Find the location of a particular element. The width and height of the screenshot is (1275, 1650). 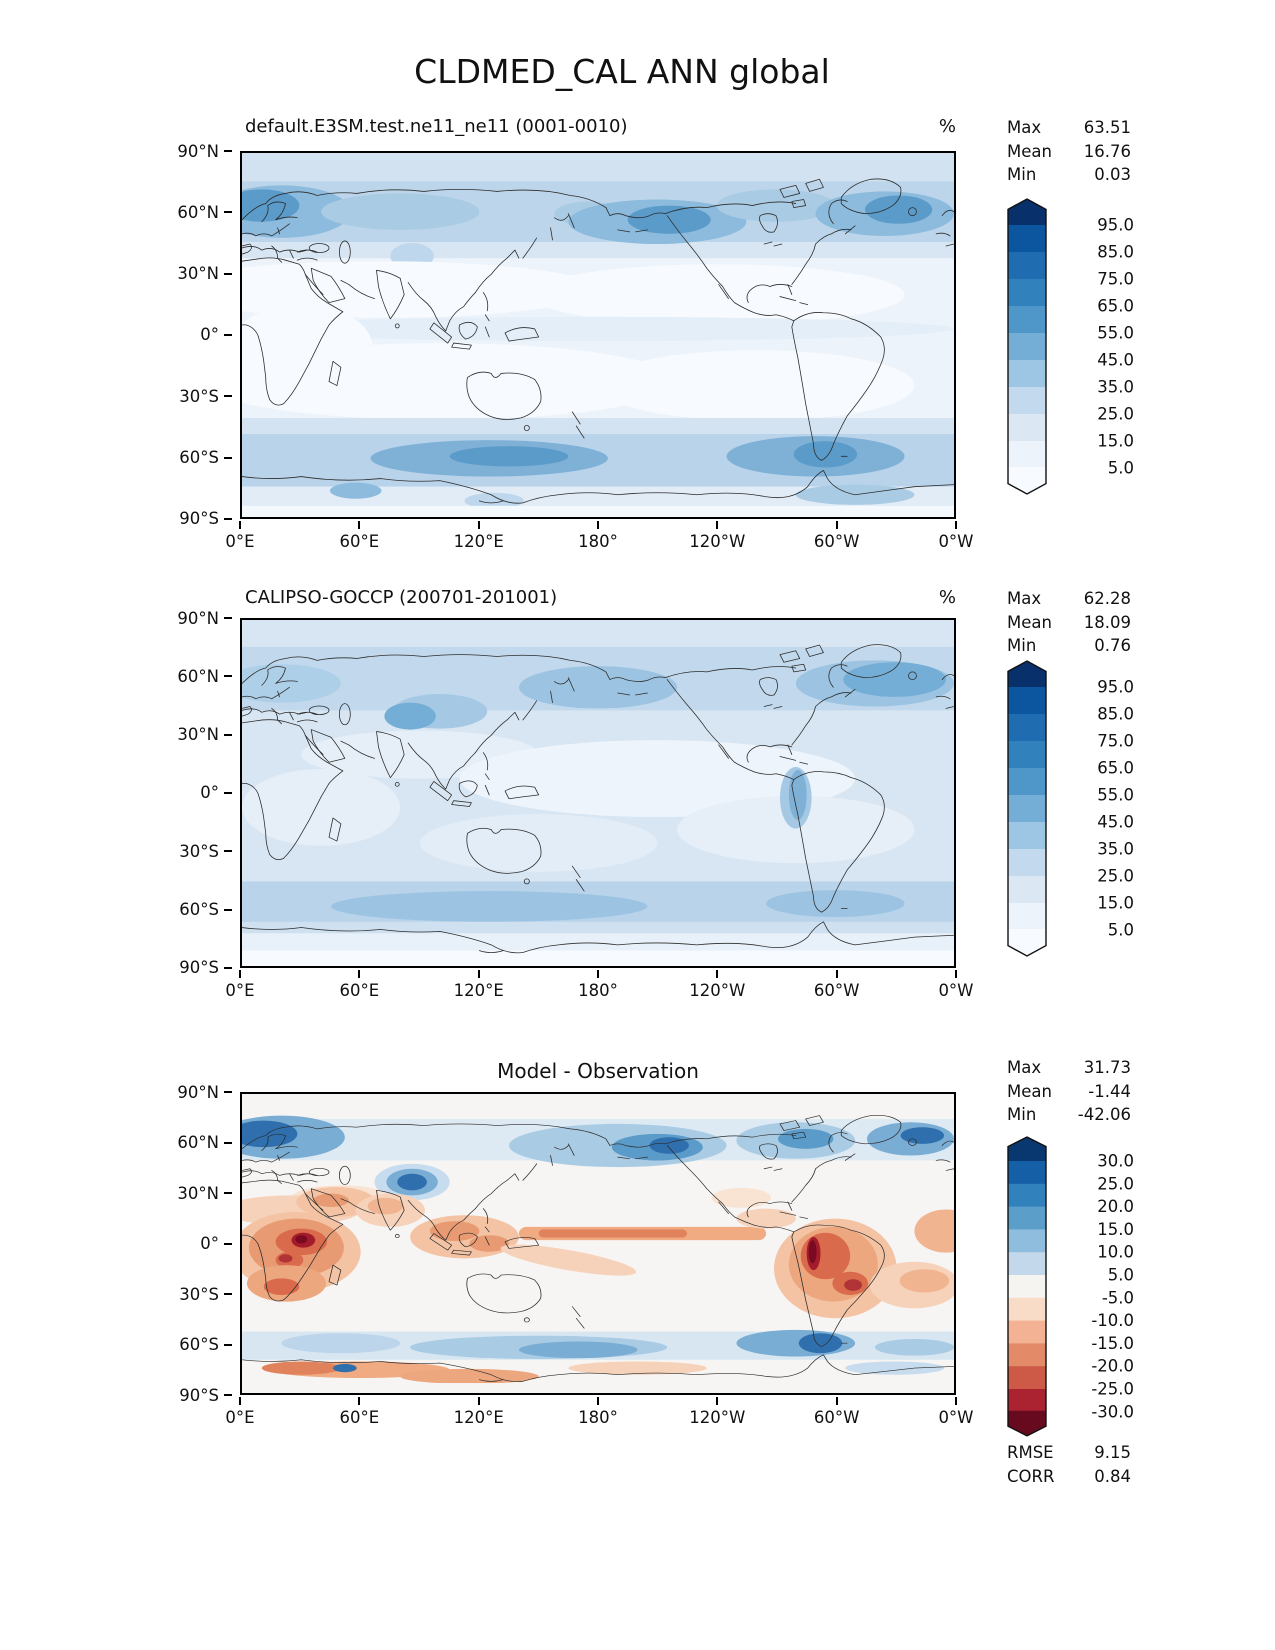

panel1-x-axis: 0°E 60°E 120°E 180° 120°W 60°W 0°W is located at coordinates (599, 541).